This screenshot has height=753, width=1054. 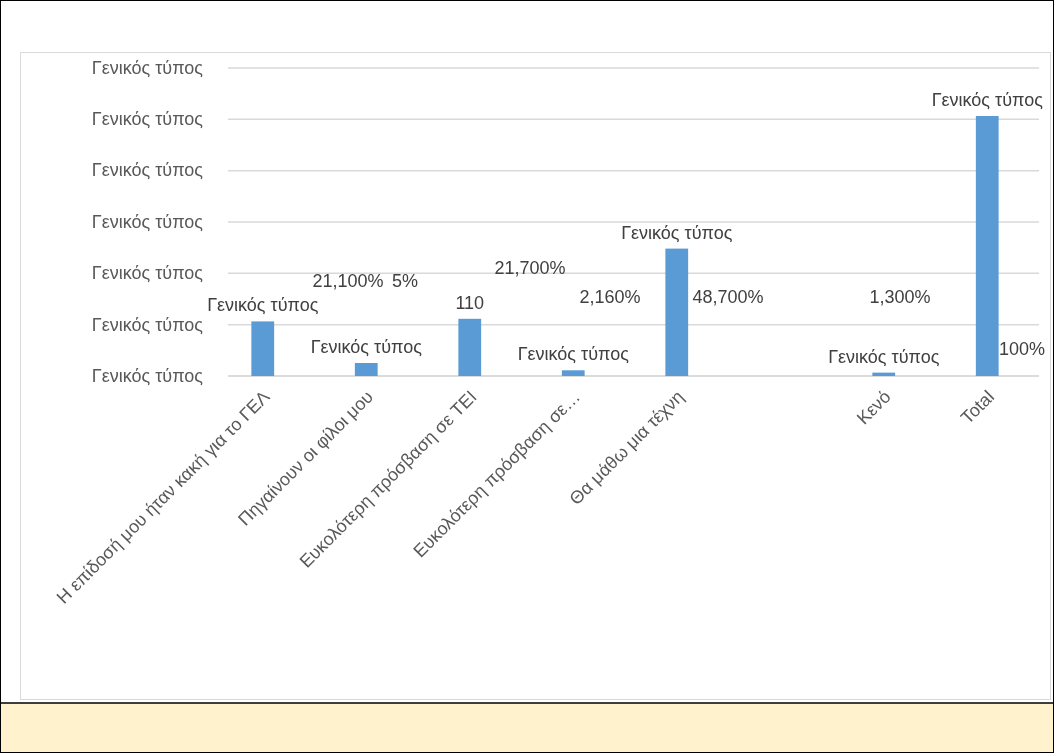 What do you see at coordinates (1022, 349) in the screenshot?
I see `annotation: 100%` at bounding box center [1022, 349].